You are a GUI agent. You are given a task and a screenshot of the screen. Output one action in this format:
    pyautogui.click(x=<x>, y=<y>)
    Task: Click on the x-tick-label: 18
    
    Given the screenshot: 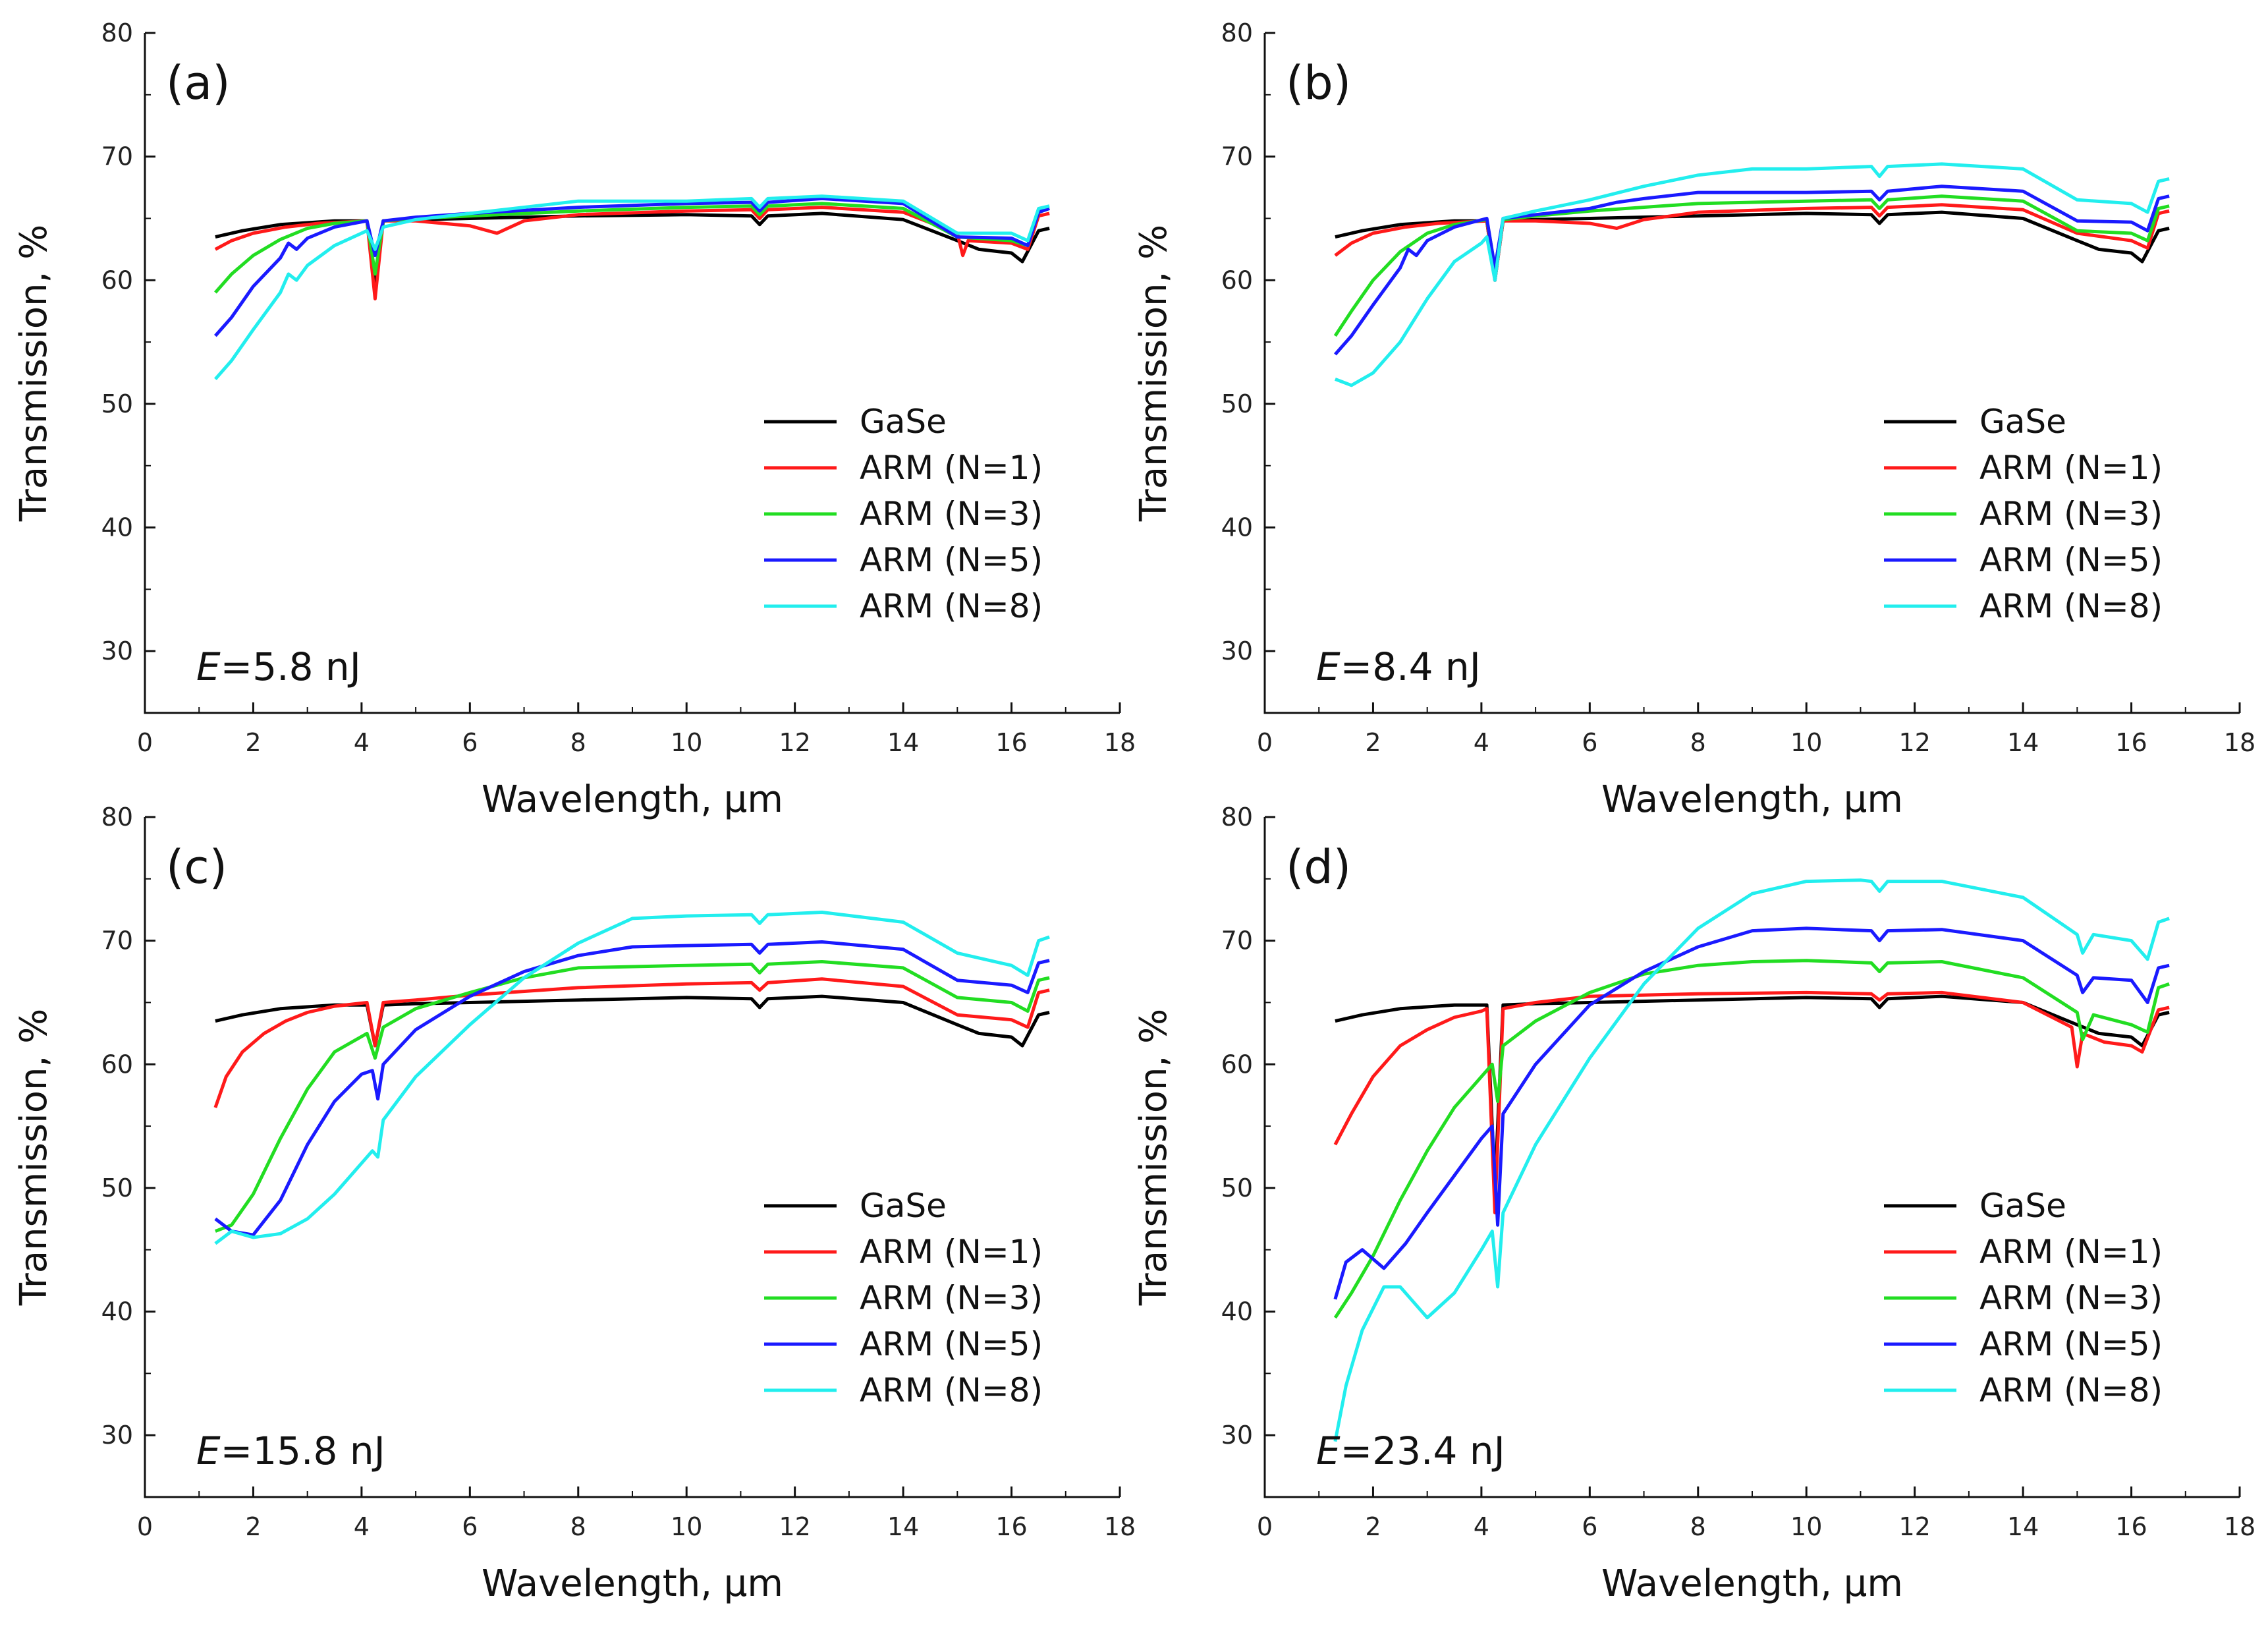 What is the action you would take?
    pyautogui.click(x=1120, y=743)
    